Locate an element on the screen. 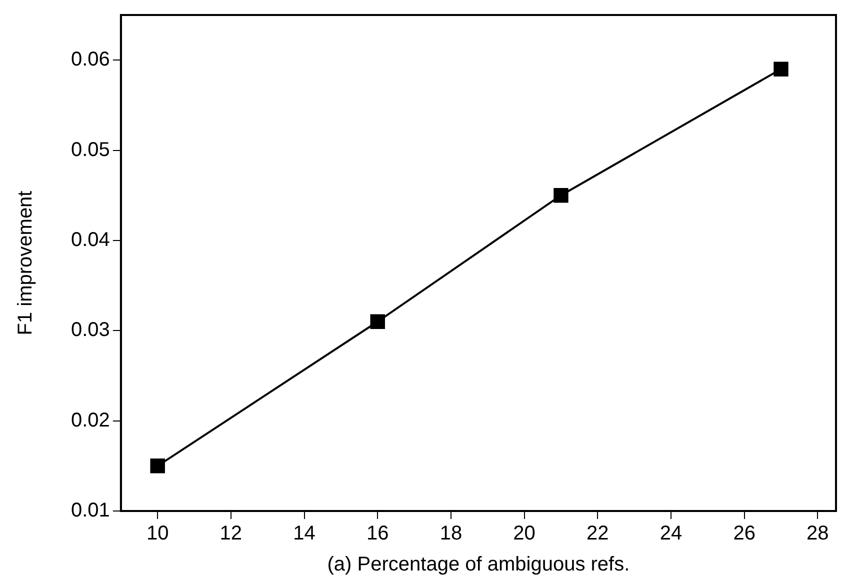 Image resolution: width=854 pixels, height=585 pixels. x-tick-label: 26 is located at coordinates (744, 533).